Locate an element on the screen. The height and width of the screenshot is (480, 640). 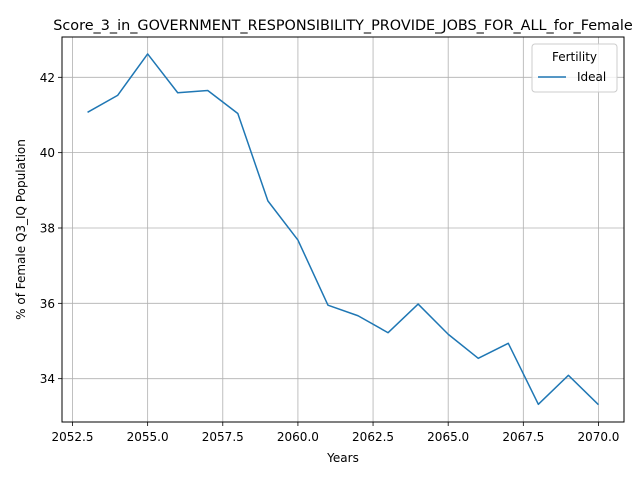
y-tick-label: 34 is located at coordinates (47, 379).